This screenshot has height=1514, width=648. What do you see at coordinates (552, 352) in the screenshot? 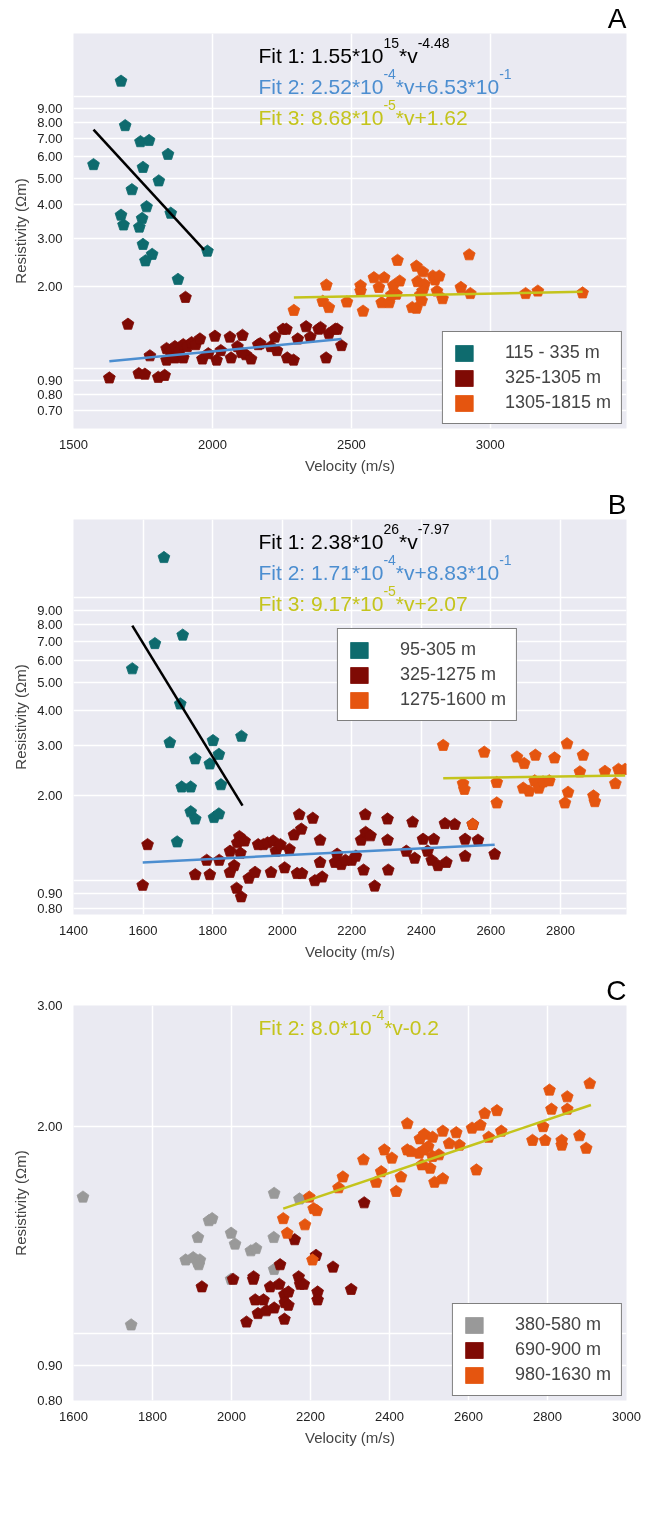
I see `legend-label: 115 - 335 m` at bounding box center [552, 352].